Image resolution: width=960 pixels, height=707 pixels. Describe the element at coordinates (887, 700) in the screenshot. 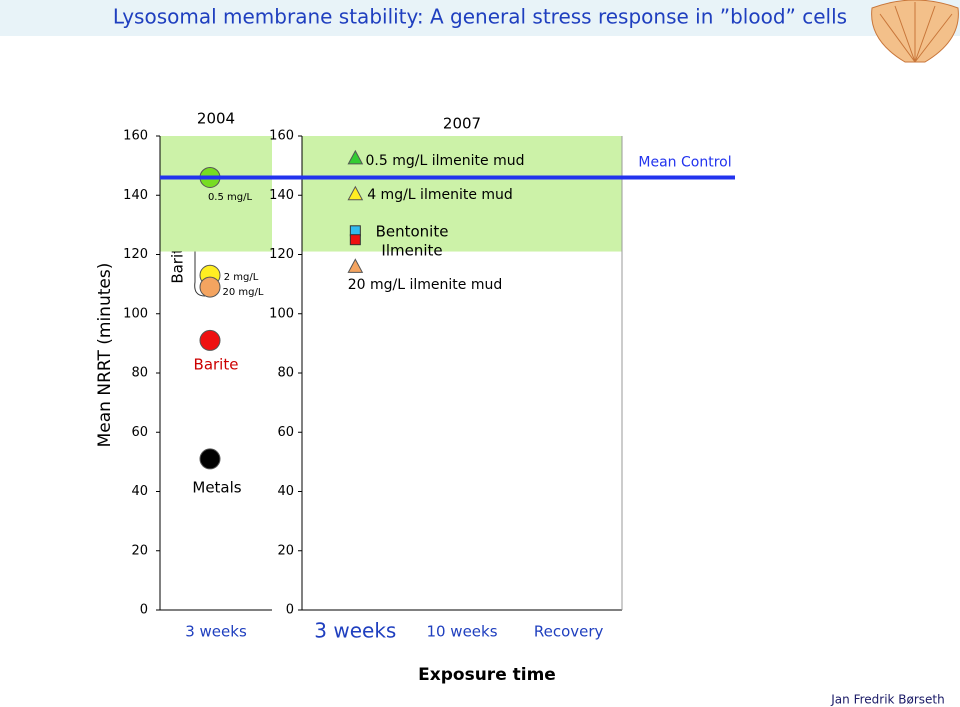

I see `author: Jan Fredrik Børseth` at that location.